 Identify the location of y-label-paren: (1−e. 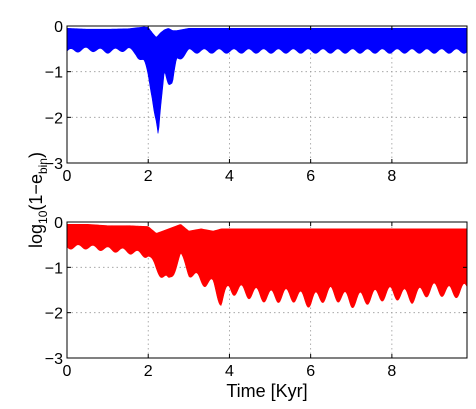
(36, 192).